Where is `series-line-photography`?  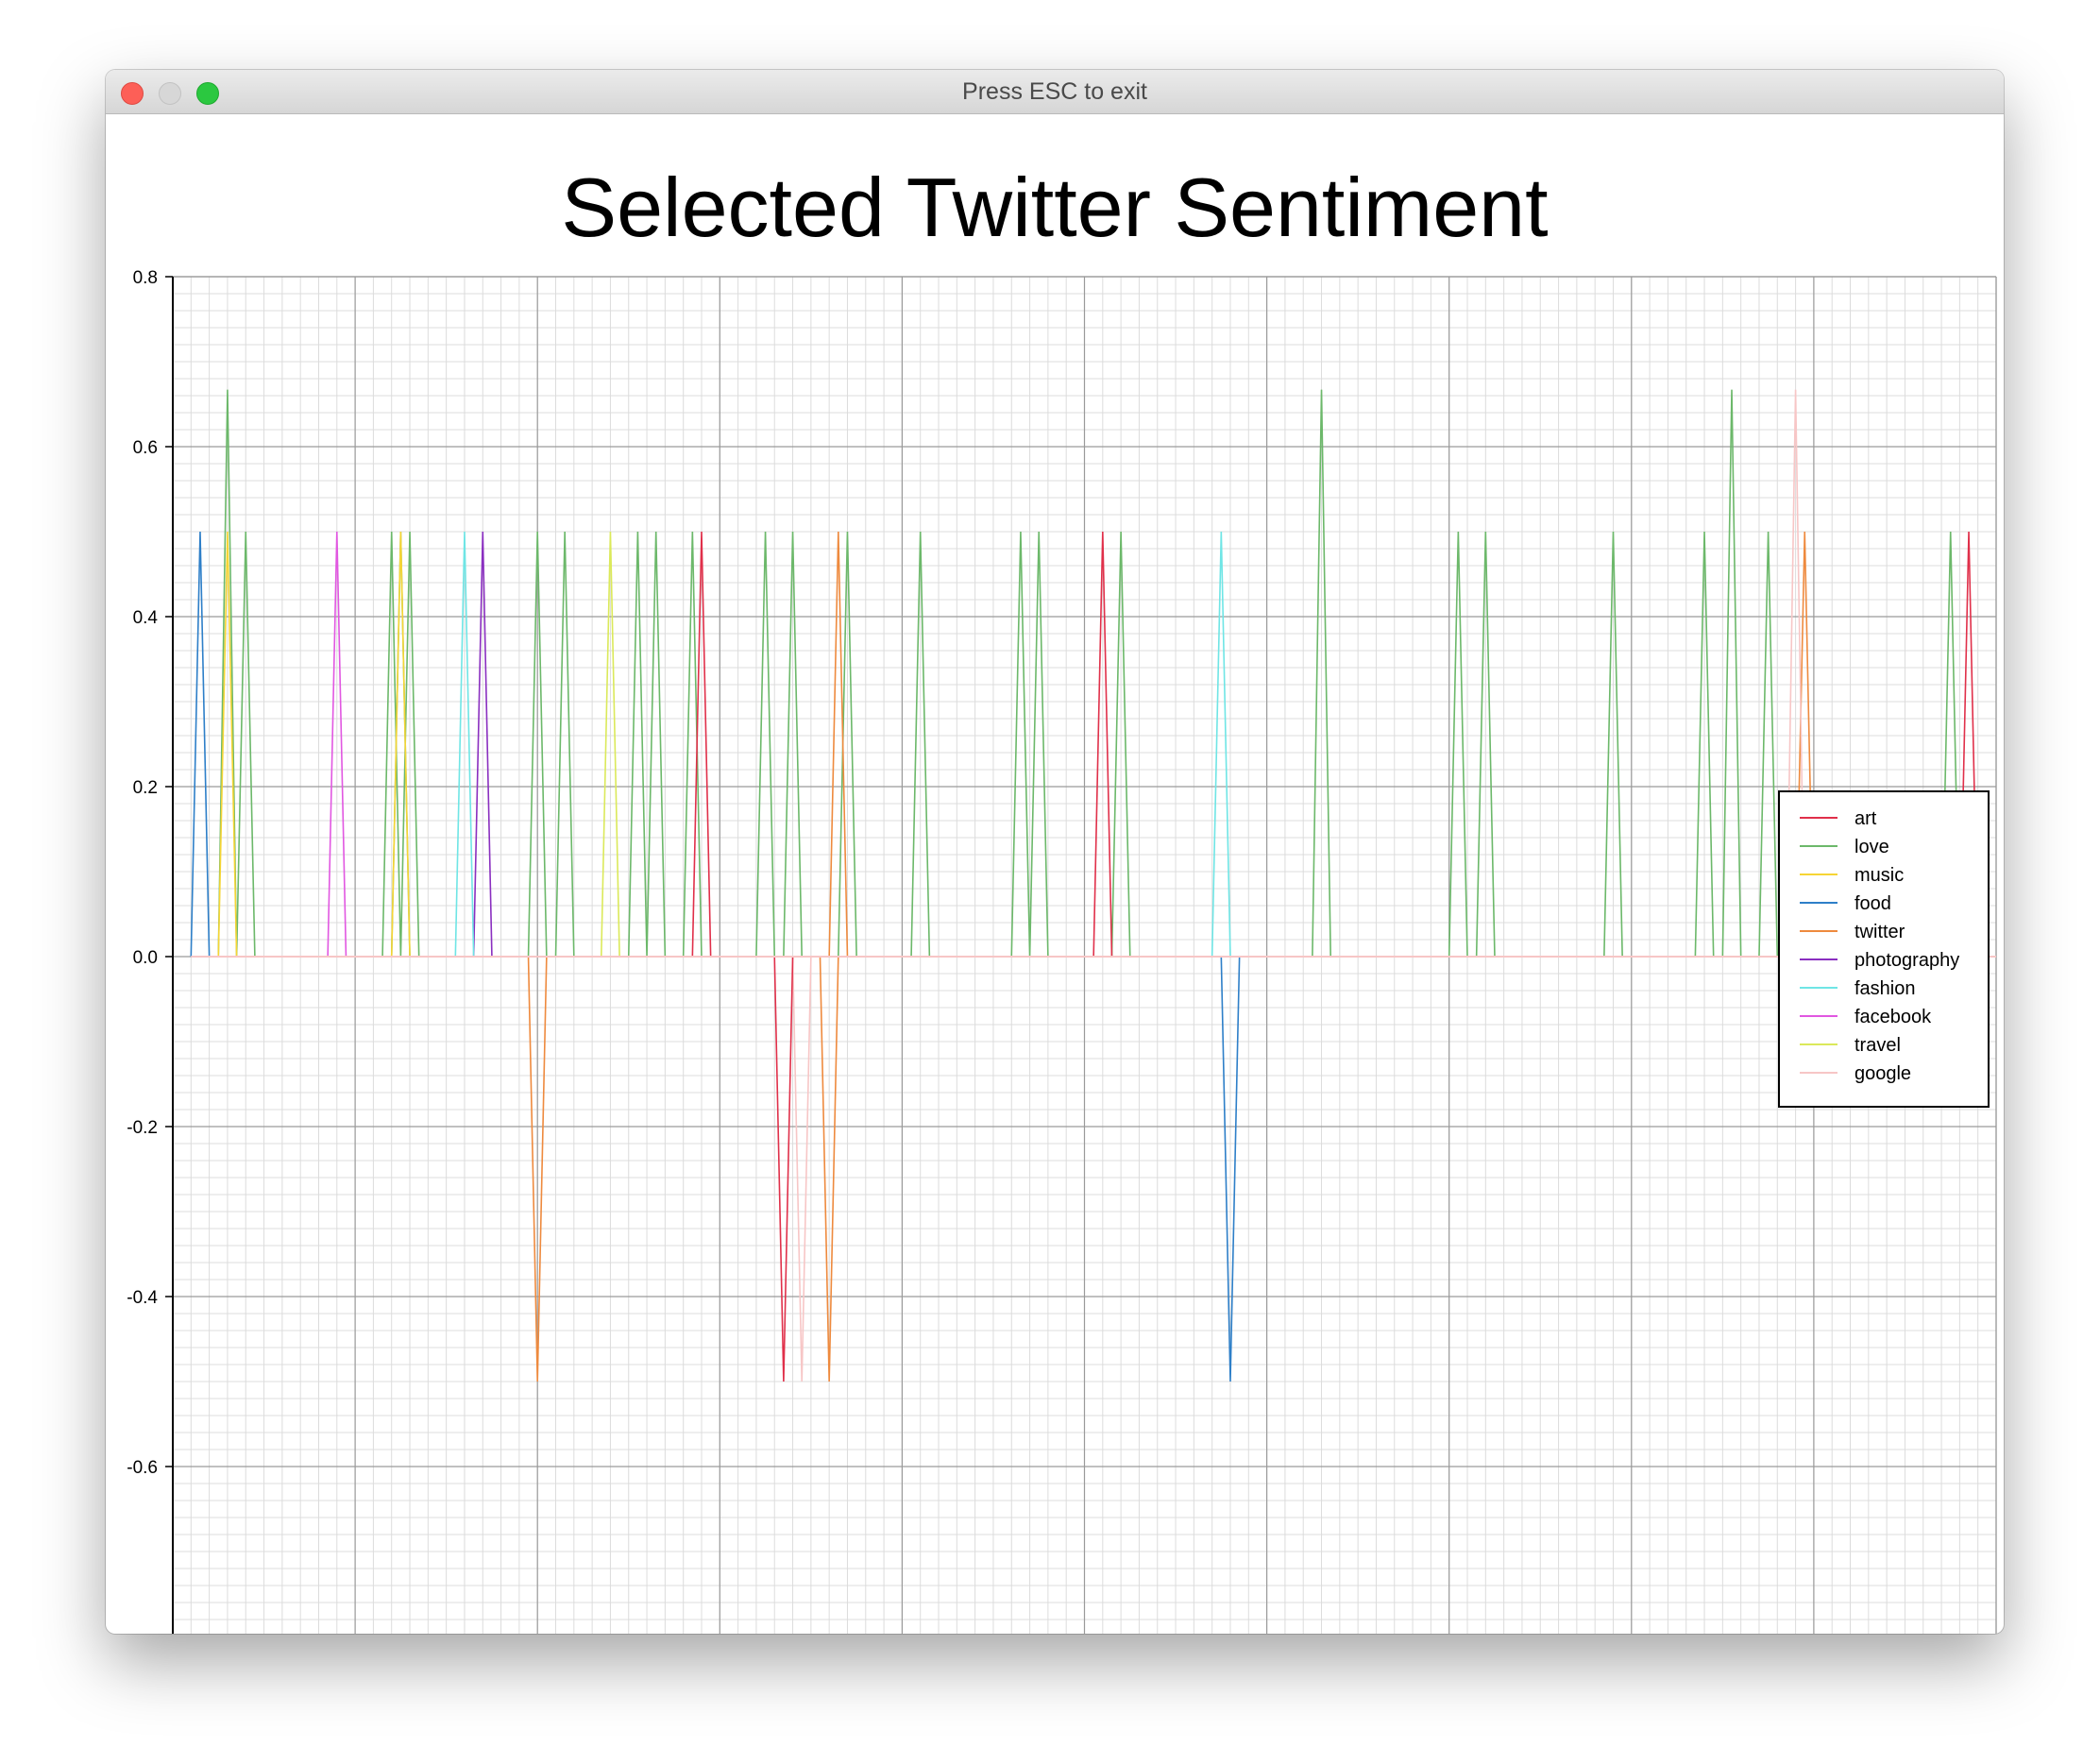 series-line-photography is located at coordinates (482, 744).